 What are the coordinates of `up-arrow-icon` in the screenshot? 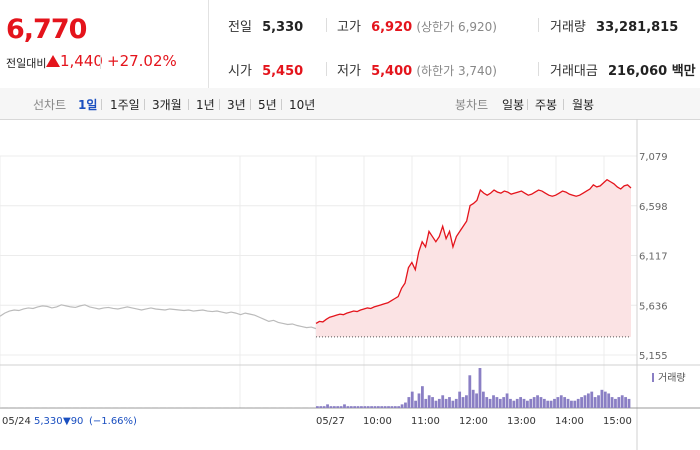 It's located at (53, 61).